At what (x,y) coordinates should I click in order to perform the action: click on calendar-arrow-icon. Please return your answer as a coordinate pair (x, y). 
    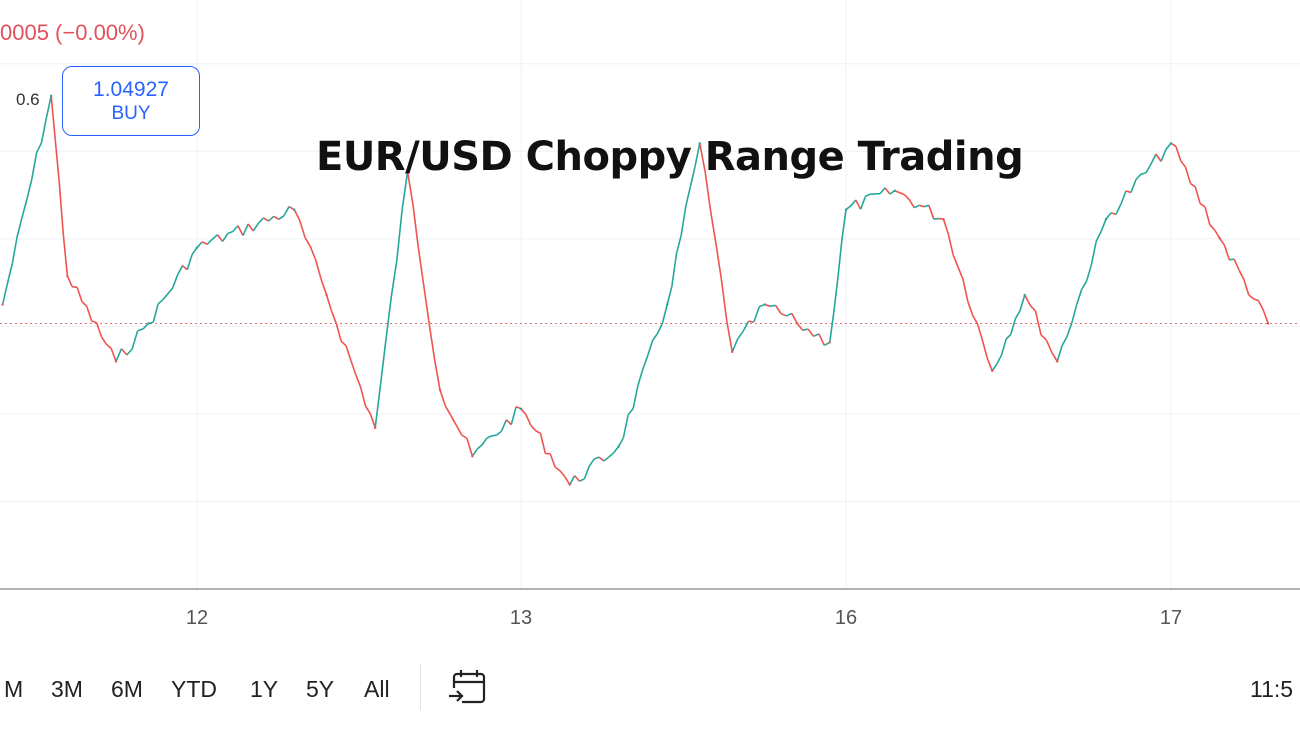
    Looking at the image, I should click on (468, 688).